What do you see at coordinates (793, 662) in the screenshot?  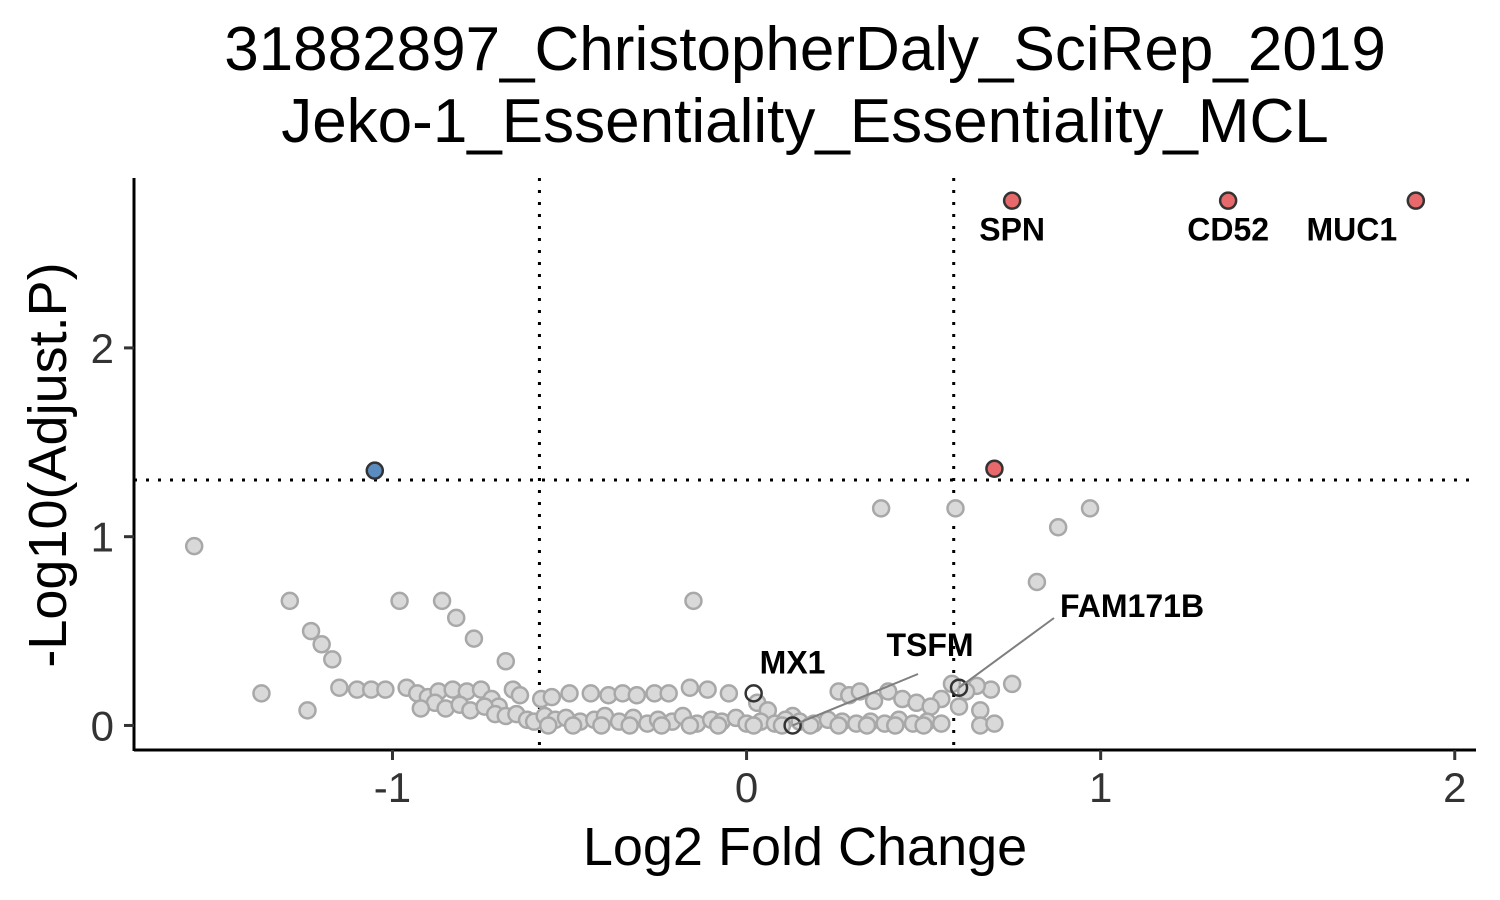 I see `gene-label: MX1` at bounding box center [793, 662].